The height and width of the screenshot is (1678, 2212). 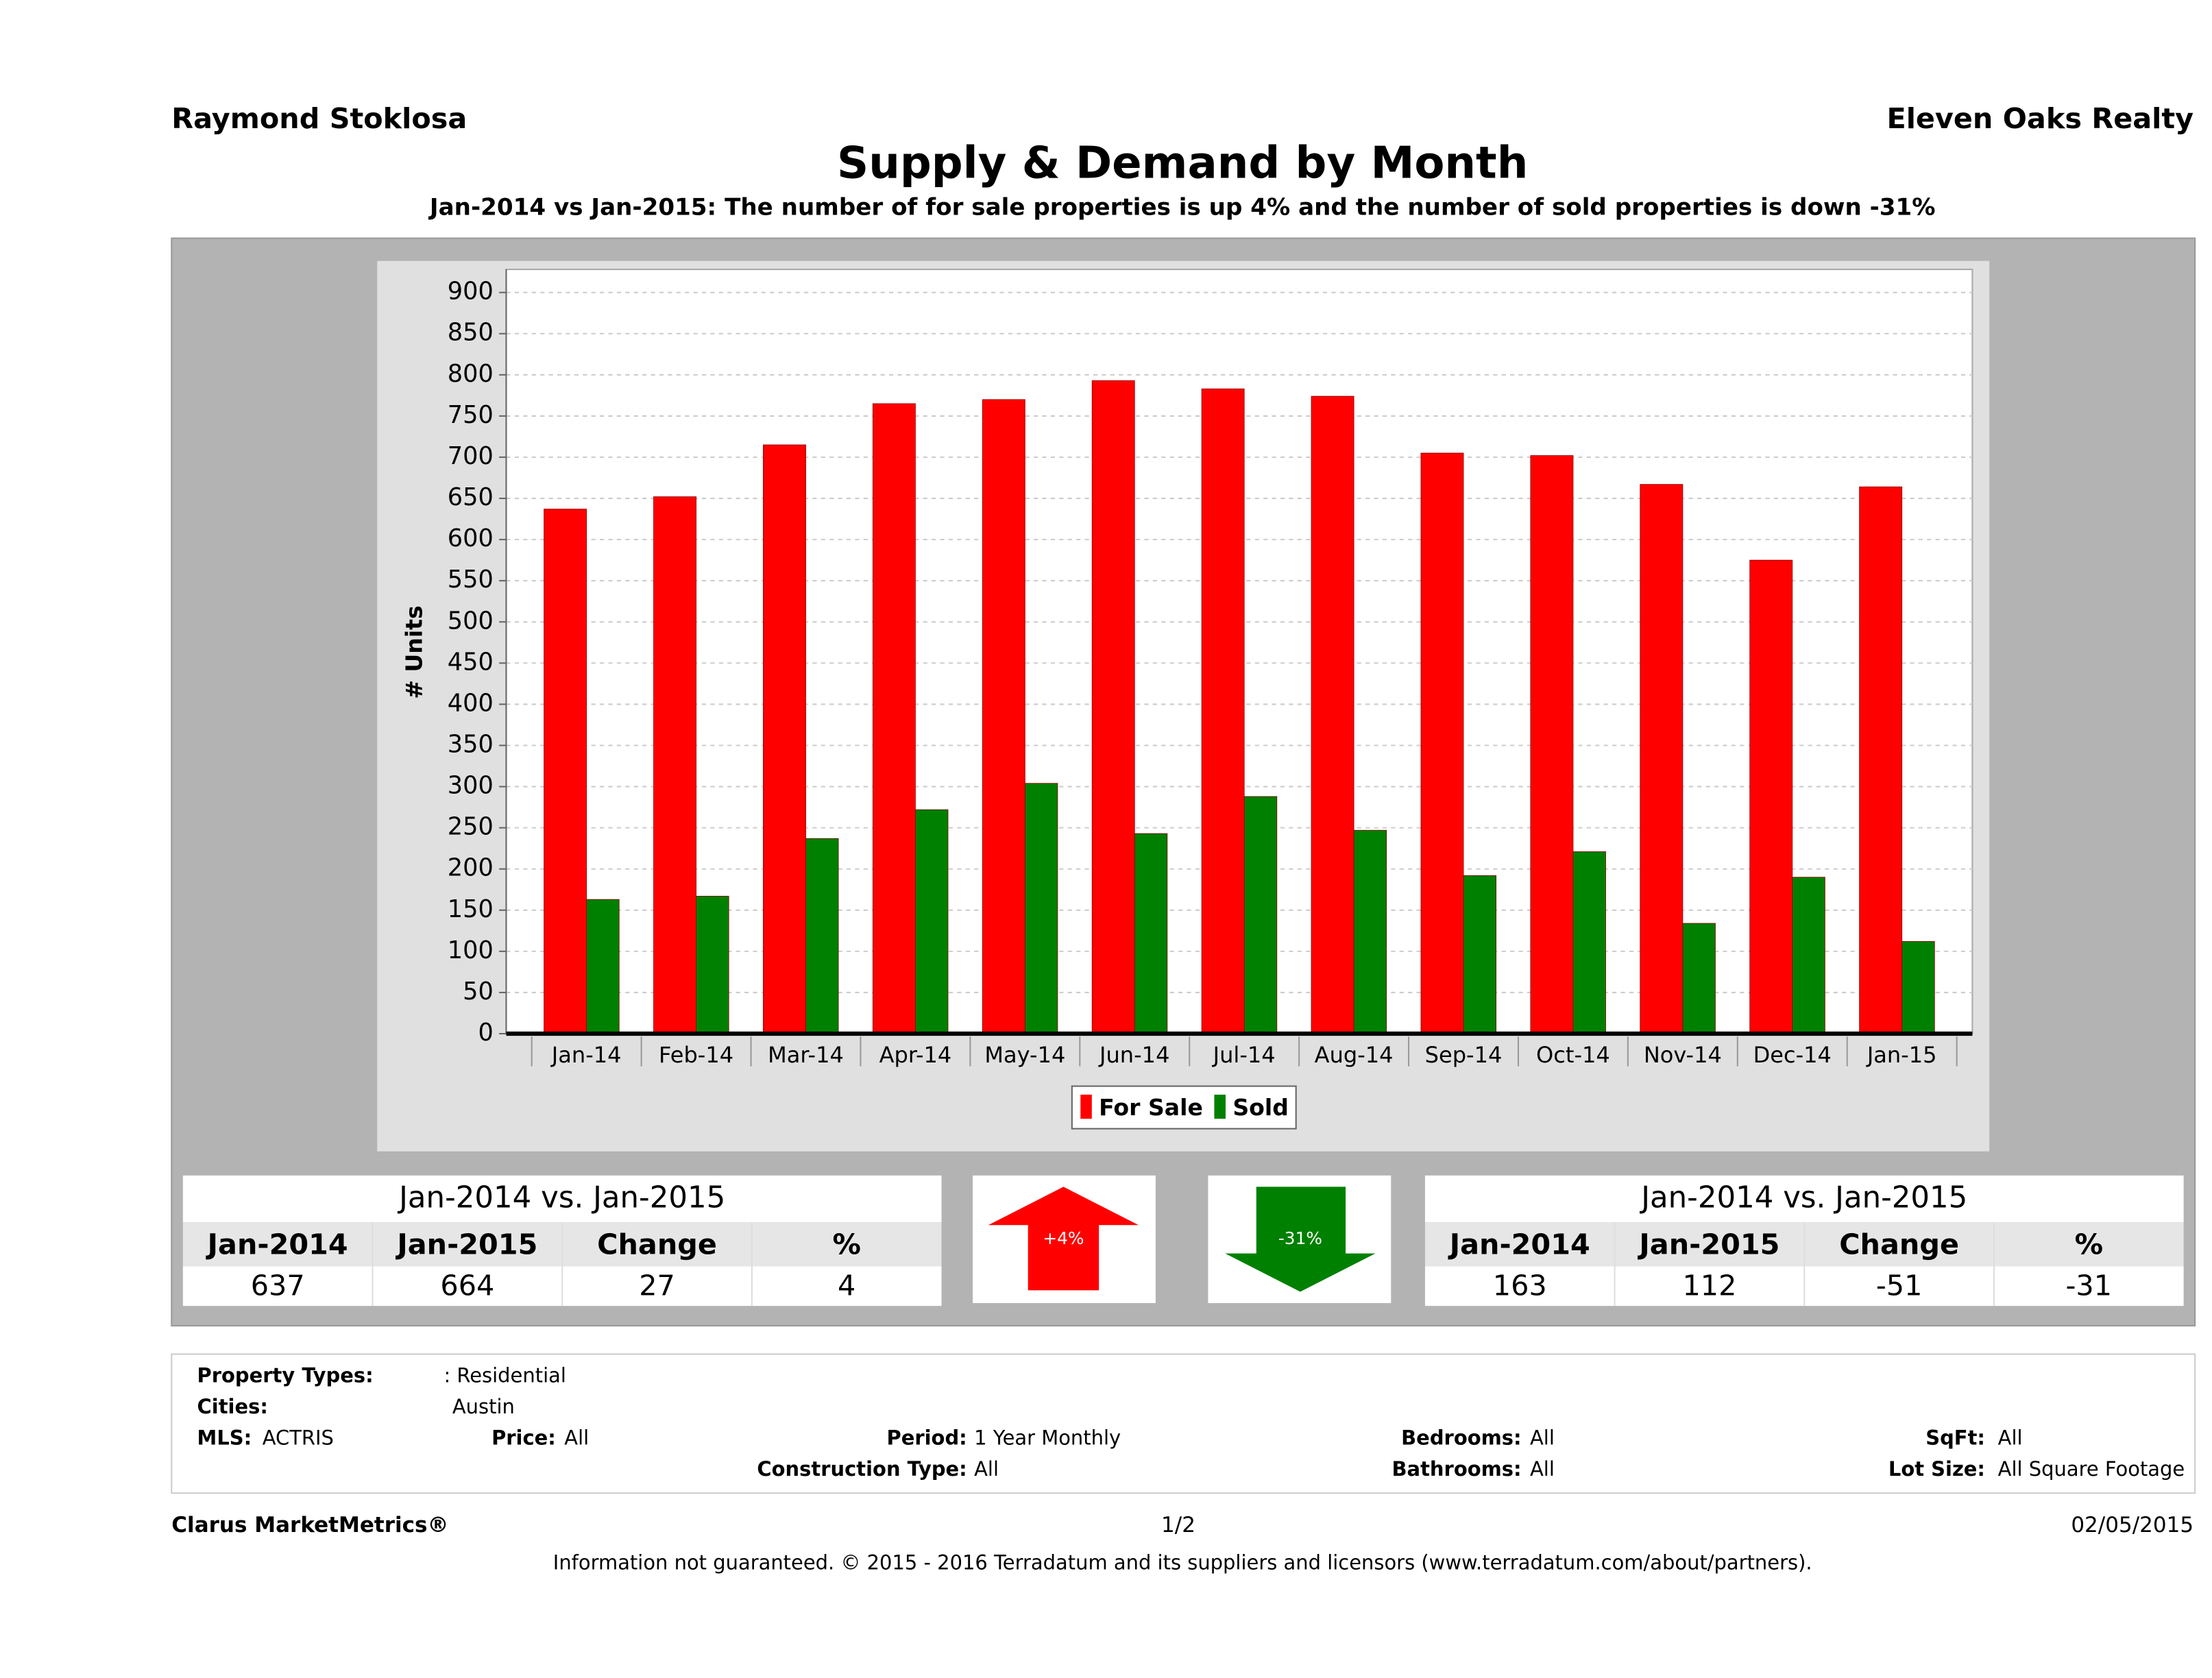 I want to click on y-tick-label: 350, so click(x=471, y=745).